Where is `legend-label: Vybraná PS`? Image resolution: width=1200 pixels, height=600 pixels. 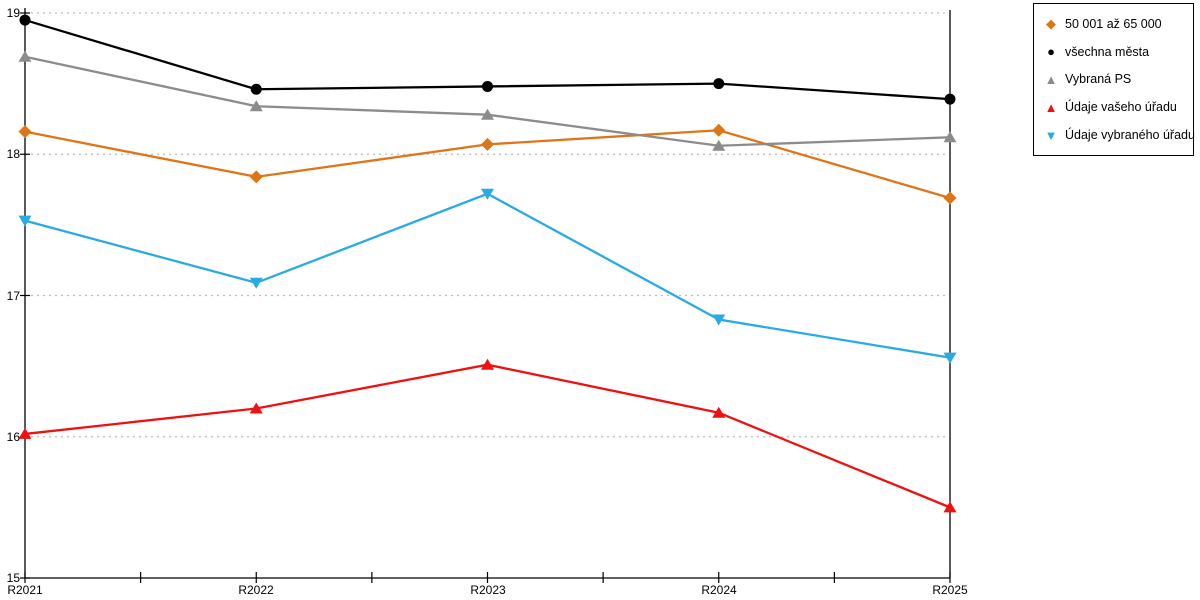 legend-label: Vybraná PS is located at coordinates (1098, 79).